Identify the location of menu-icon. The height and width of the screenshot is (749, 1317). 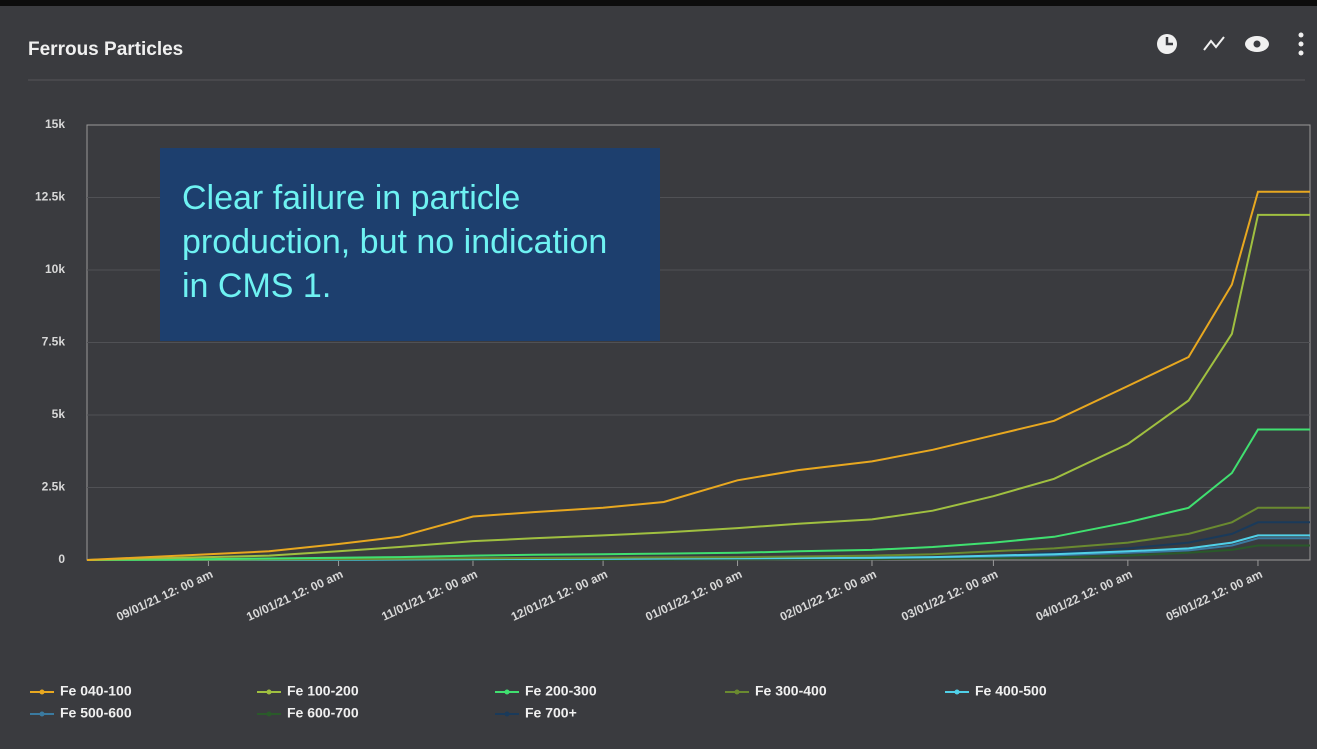
(1301, 44).